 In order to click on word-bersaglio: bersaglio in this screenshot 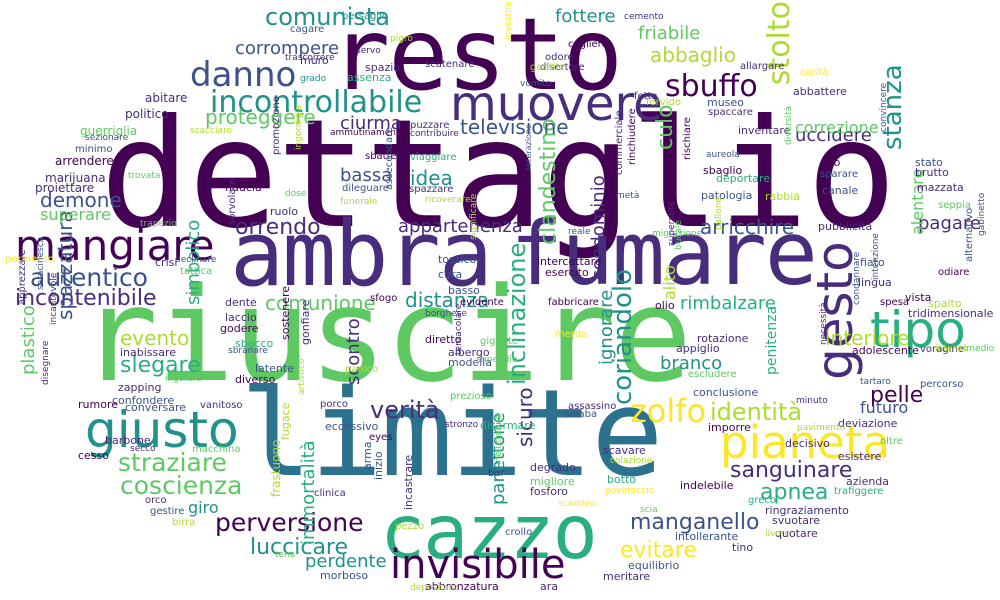, I will do `click(365, 16)`.